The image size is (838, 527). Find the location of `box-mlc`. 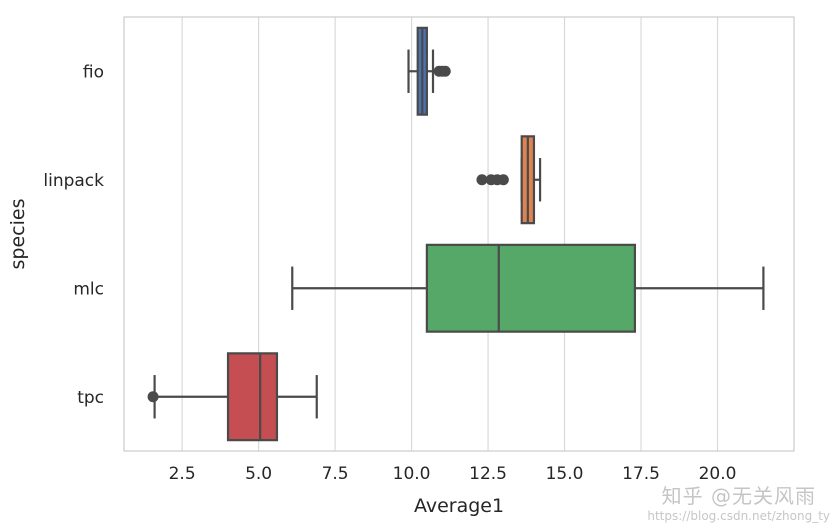

box-mlc is located at coordinates (528, 288).